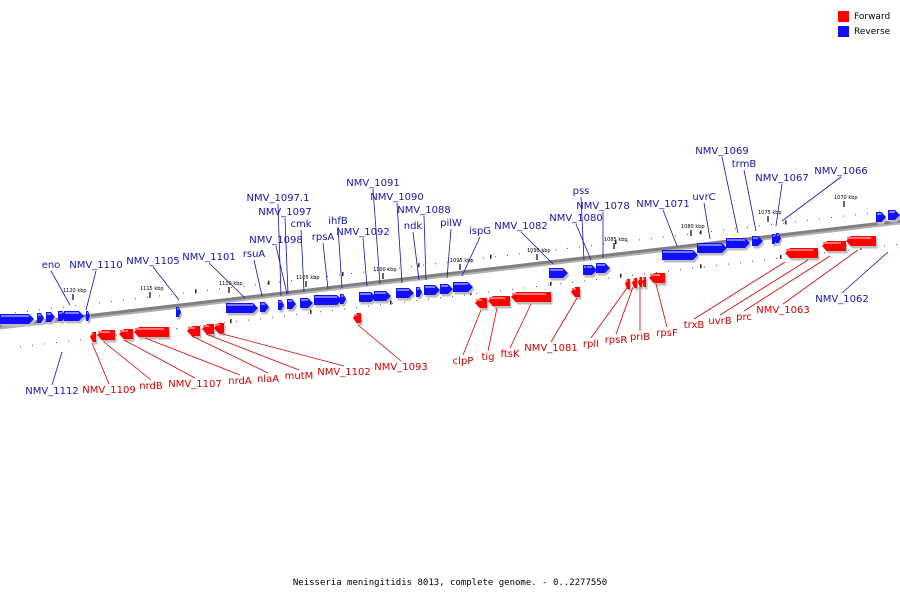 This screenshot has width=900, height=600. What do you see at coordinates (308, 278) in the screenshot?
I see `scale-label: 1105 kbp` at bounding box center [308, 278].